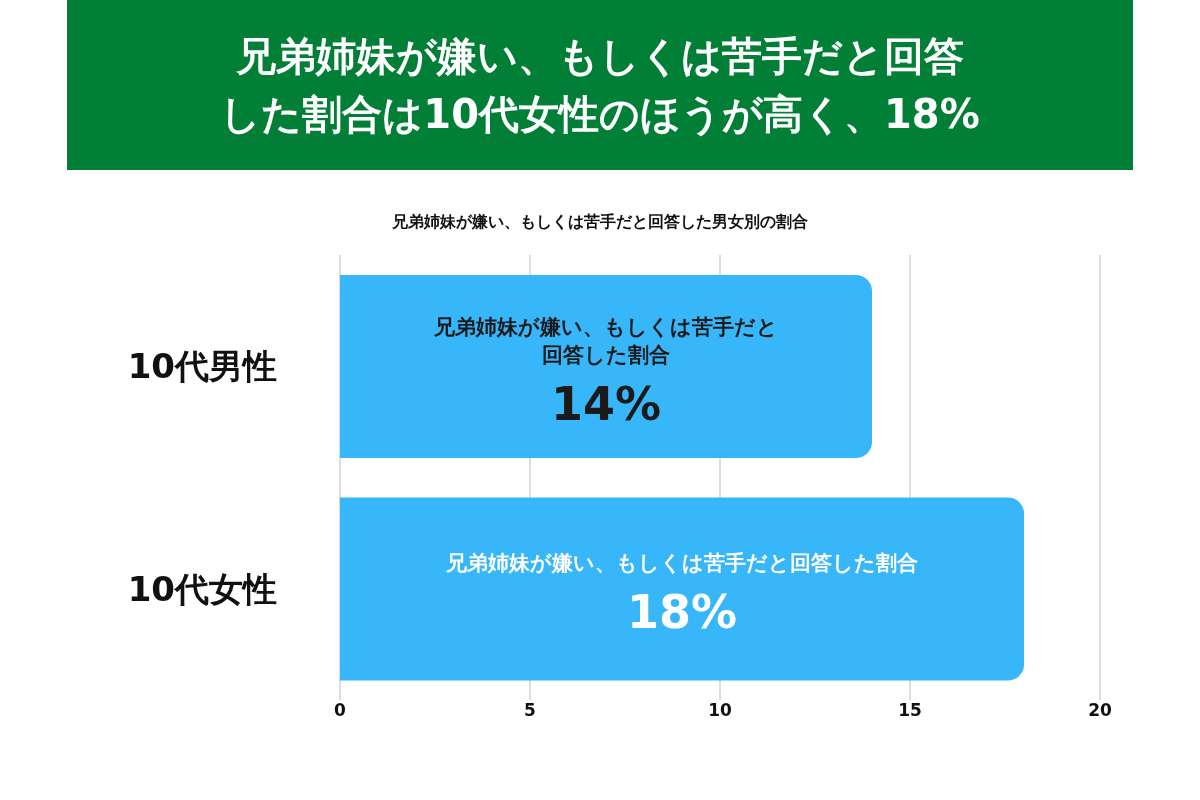 The height and width of the screenshot is (800, 1200). I want to click on x-tick-label: 20, so click(1100, 710).